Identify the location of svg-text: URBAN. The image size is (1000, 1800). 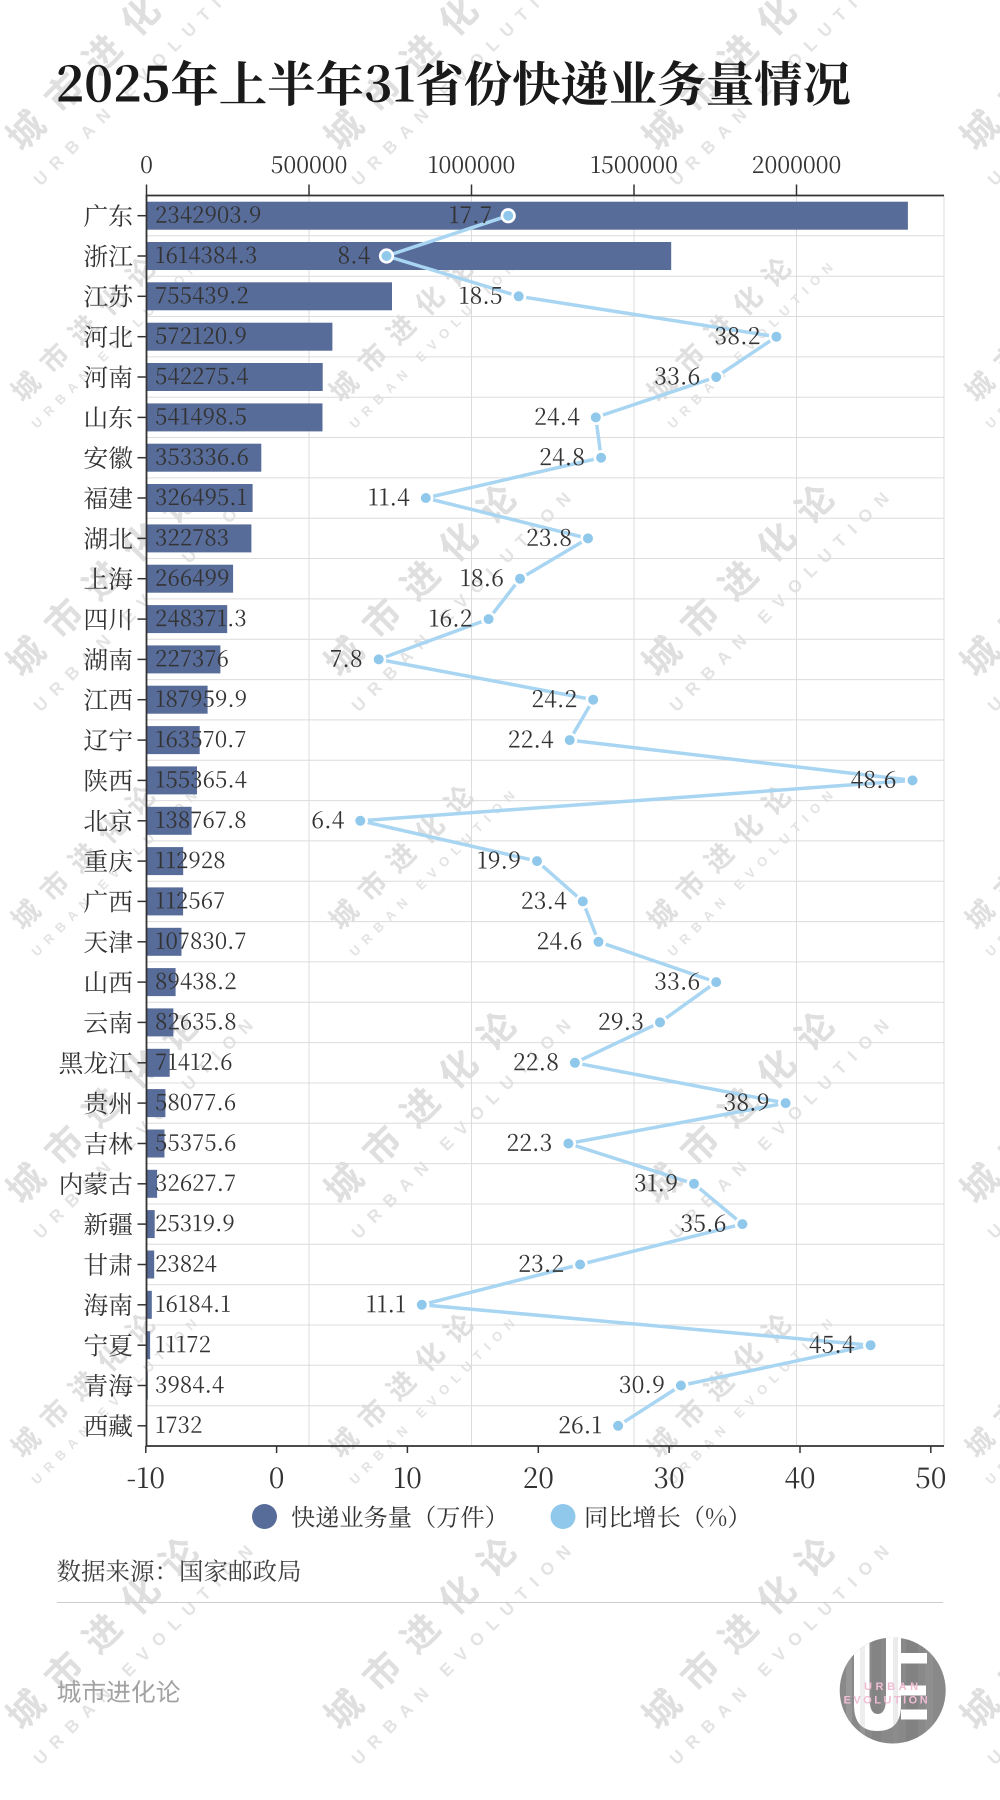
(893, 1687).